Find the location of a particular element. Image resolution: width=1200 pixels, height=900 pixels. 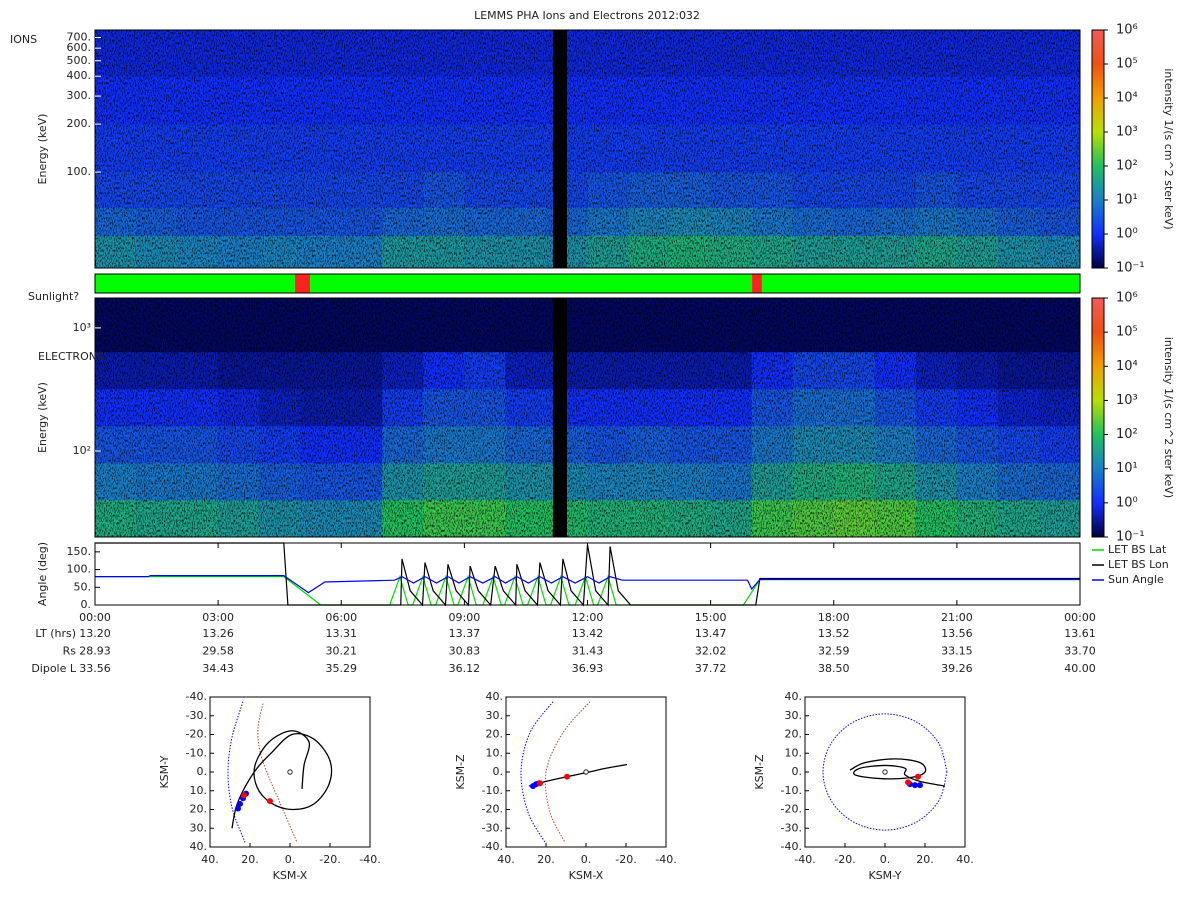

x-tick-label: 21:00 is located at coordinates (957, 617).